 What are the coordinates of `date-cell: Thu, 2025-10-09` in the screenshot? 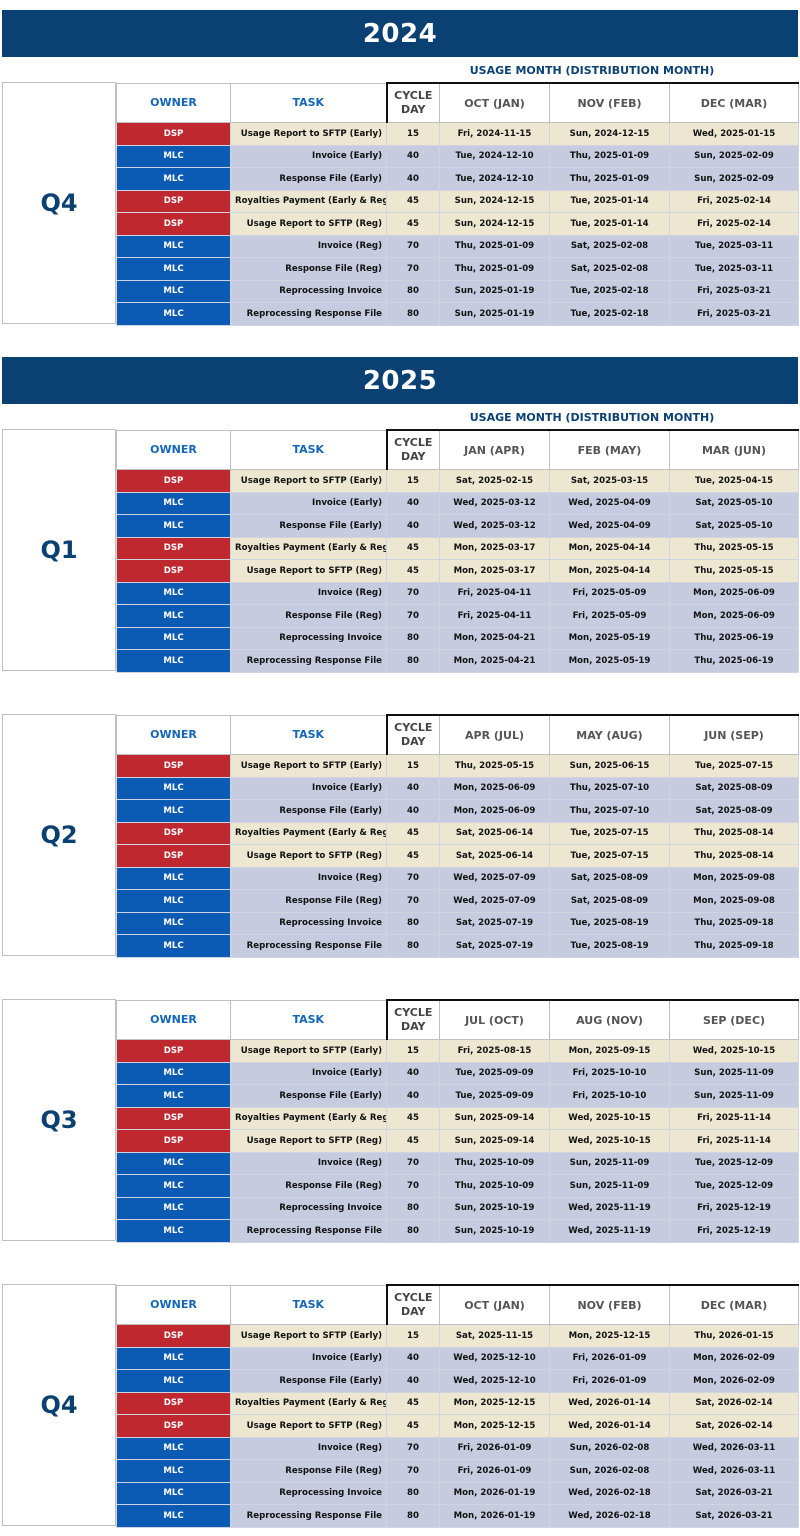 It's located at (494, 1163).